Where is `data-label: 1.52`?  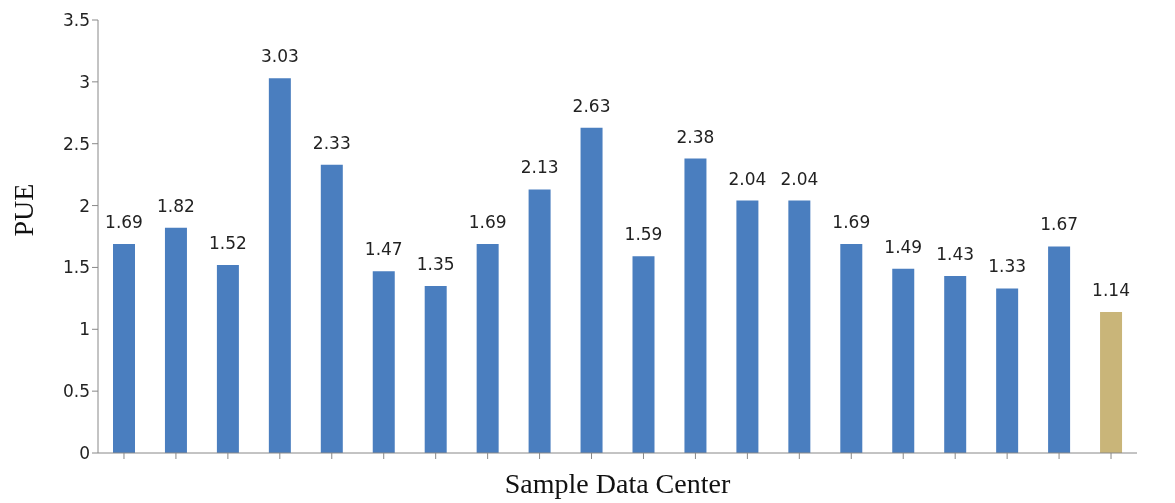
data-label: 1.52 is located at coordinates (227, 242).